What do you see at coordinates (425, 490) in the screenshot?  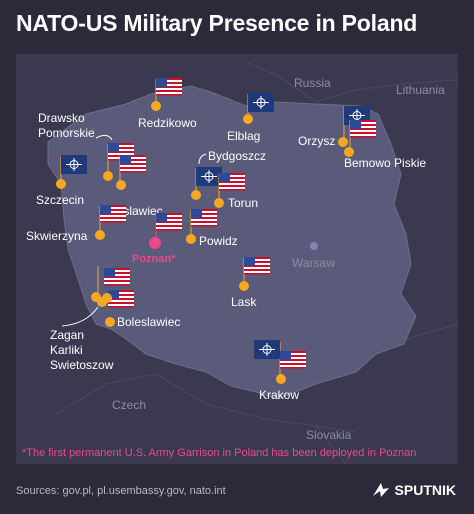 I see `brand-name: SPUTNIK` at bounding box center [425, 490].